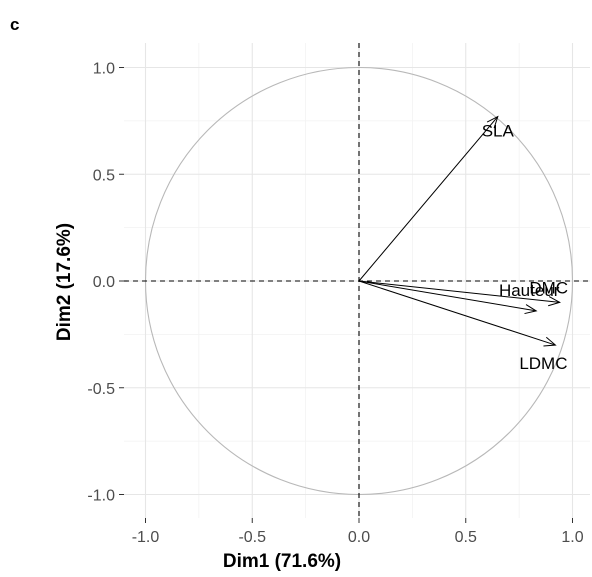 Image resolution: width=592 pixels, height=577 pixels. I want to click on y-tick-label: 0.0, so click(104, 282).